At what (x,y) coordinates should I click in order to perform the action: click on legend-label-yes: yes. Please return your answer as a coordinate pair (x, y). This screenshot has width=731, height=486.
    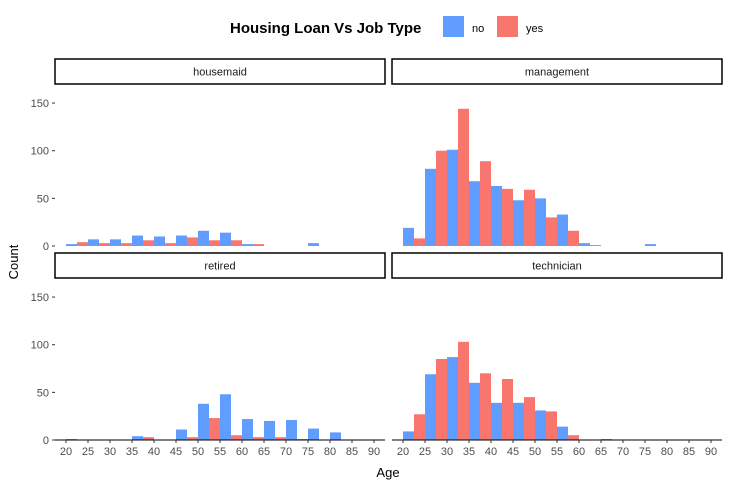
    Looking at the image, I should click on (535, 29).